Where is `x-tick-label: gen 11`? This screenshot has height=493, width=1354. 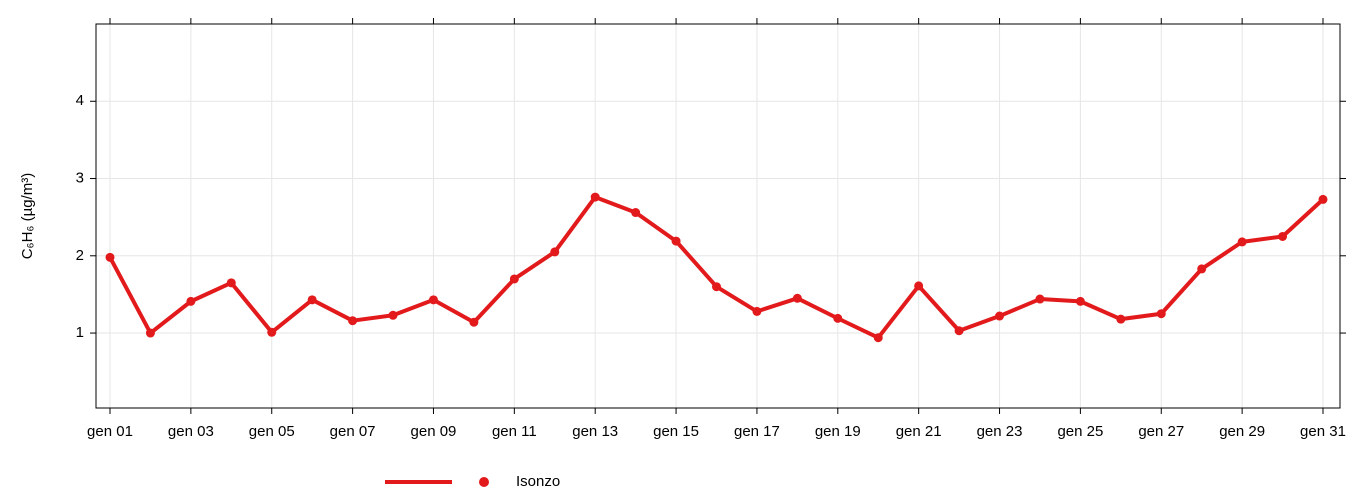 x-tick-label: gen 11 is located at coordinates (514, 431).